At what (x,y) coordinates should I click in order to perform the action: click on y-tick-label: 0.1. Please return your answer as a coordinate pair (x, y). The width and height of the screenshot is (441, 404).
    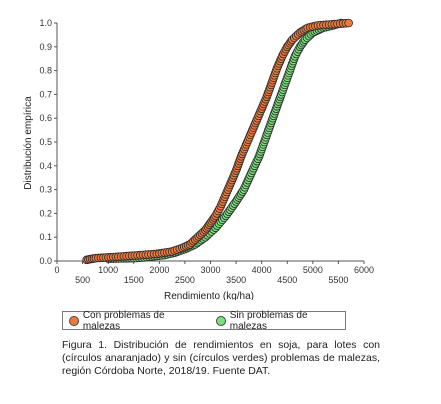
    Looking at the image, I should click on (45, 237).